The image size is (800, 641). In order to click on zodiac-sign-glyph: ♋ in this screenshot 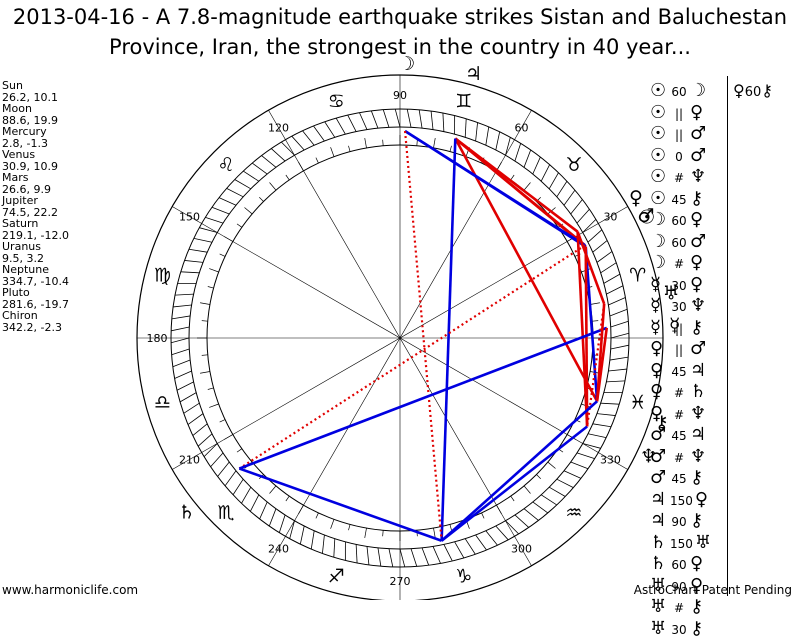, I will do `click(336, 101)`.